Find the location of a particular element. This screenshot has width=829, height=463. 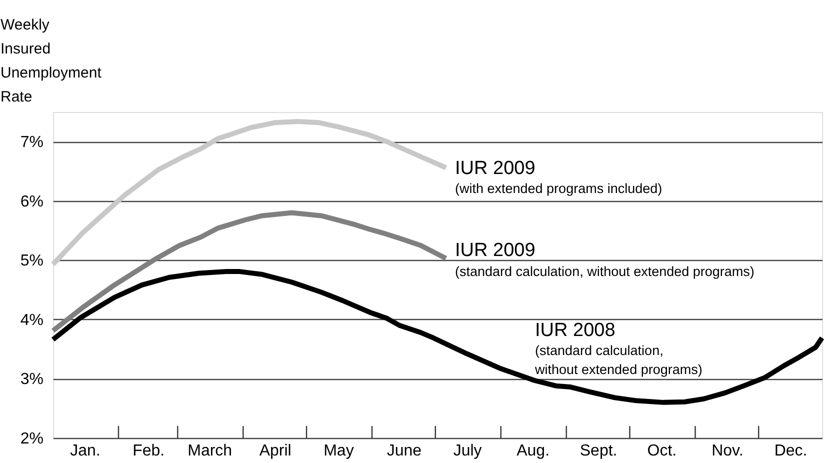

y-tick-label: 7% is located at coordinates (32, 143).